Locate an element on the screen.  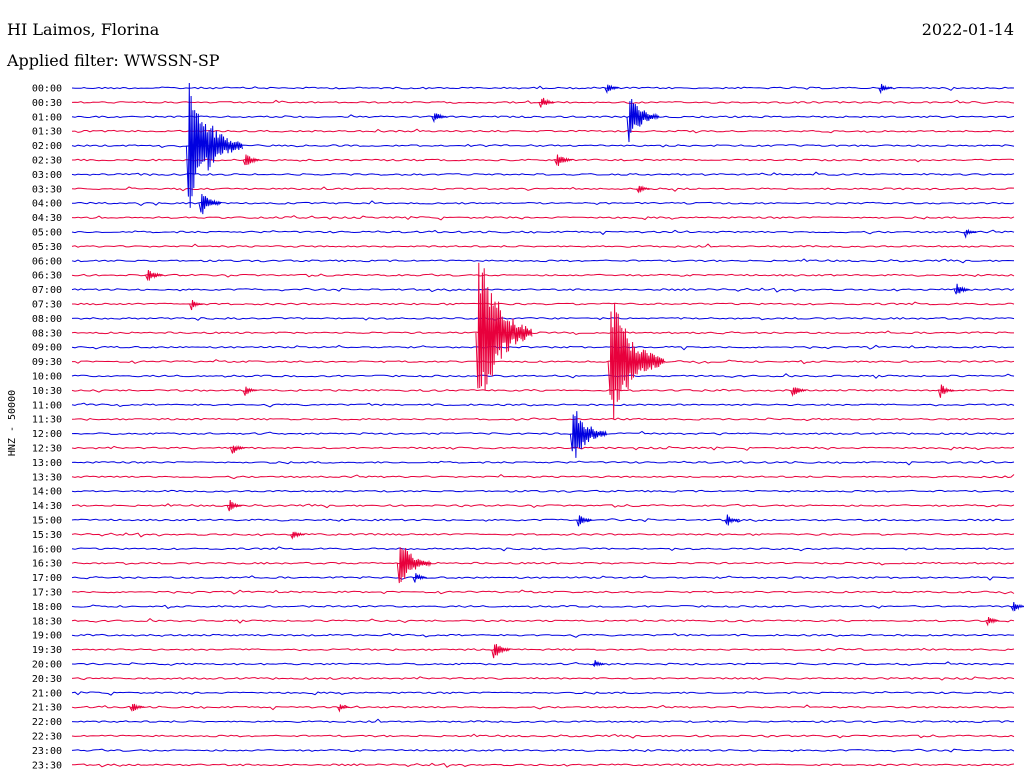
row-time-label: 16:00 is located at coordinates (47, 549).